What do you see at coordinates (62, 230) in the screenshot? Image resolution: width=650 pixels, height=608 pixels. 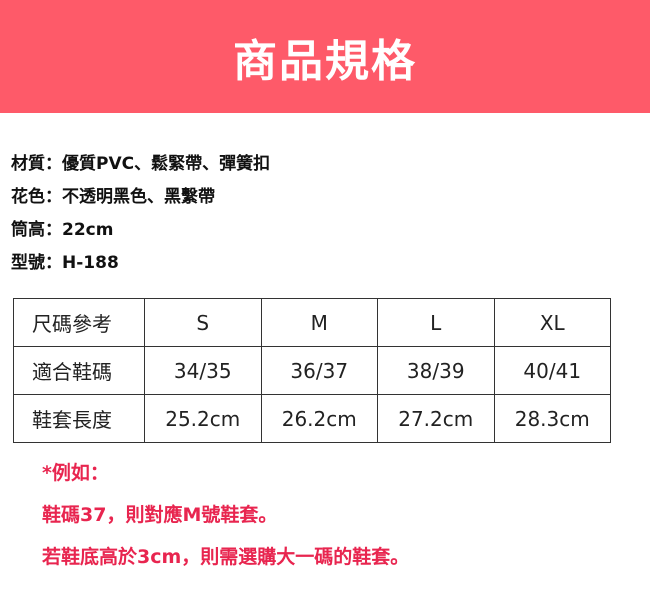 I see `spec-height: 筒高：22cm` at bounding box center [62, 230].